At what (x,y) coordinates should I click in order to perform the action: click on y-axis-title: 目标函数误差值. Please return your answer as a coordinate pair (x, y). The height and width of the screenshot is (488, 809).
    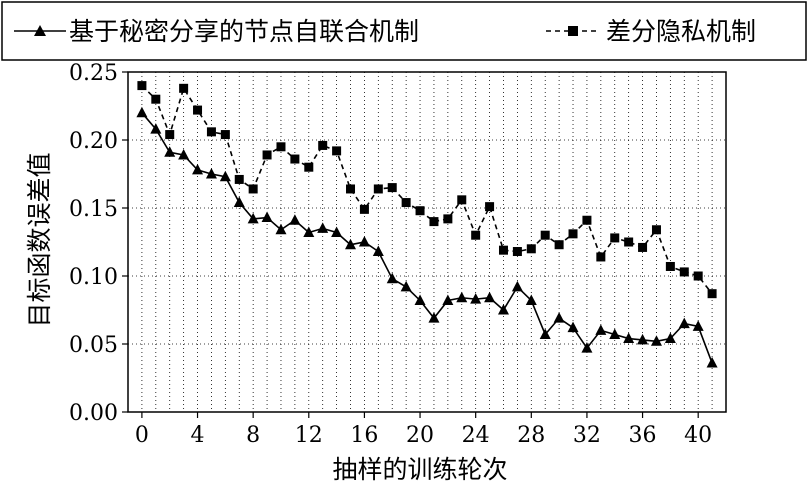
    Looking at the image, I should click on (39, 239).